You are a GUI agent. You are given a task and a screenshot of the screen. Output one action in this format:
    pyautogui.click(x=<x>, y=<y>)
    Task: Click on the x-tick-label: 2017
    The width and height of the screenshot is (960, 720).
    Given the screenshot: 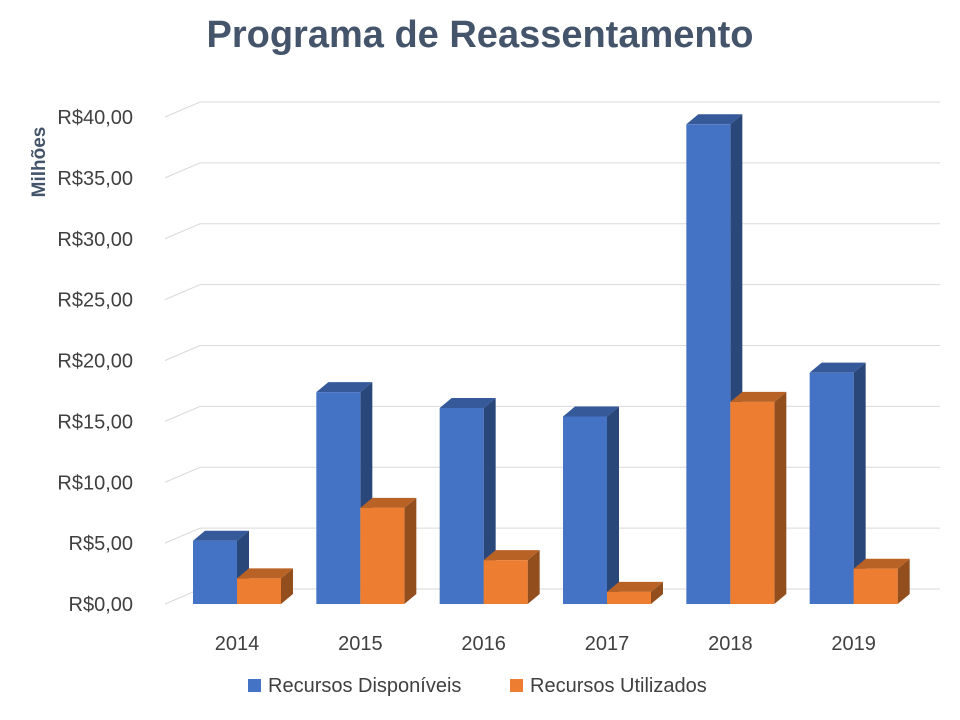 What is the action you would take?
    pyautogui.click(x=607, y=644)
    